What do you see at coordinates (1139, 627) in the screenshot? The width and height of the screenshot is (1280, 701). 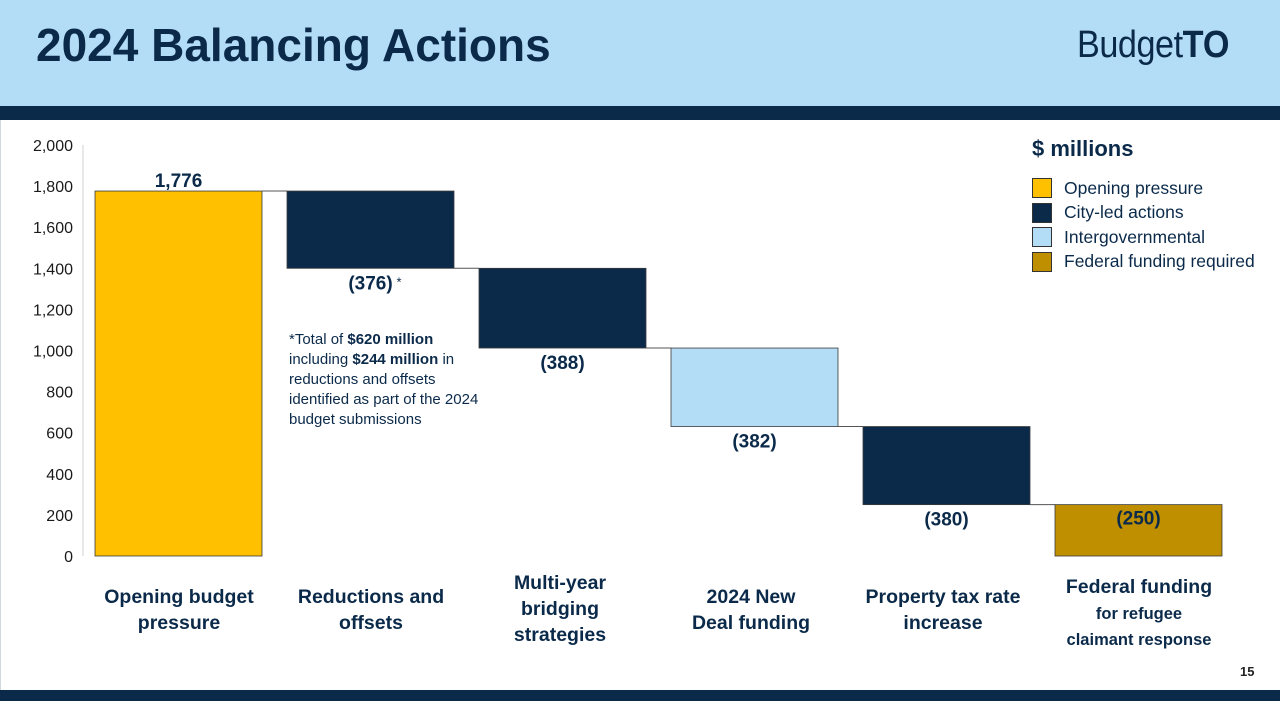 I see `category-label-subtext: for refugee claimant response` at bounding box center [1139, 627].